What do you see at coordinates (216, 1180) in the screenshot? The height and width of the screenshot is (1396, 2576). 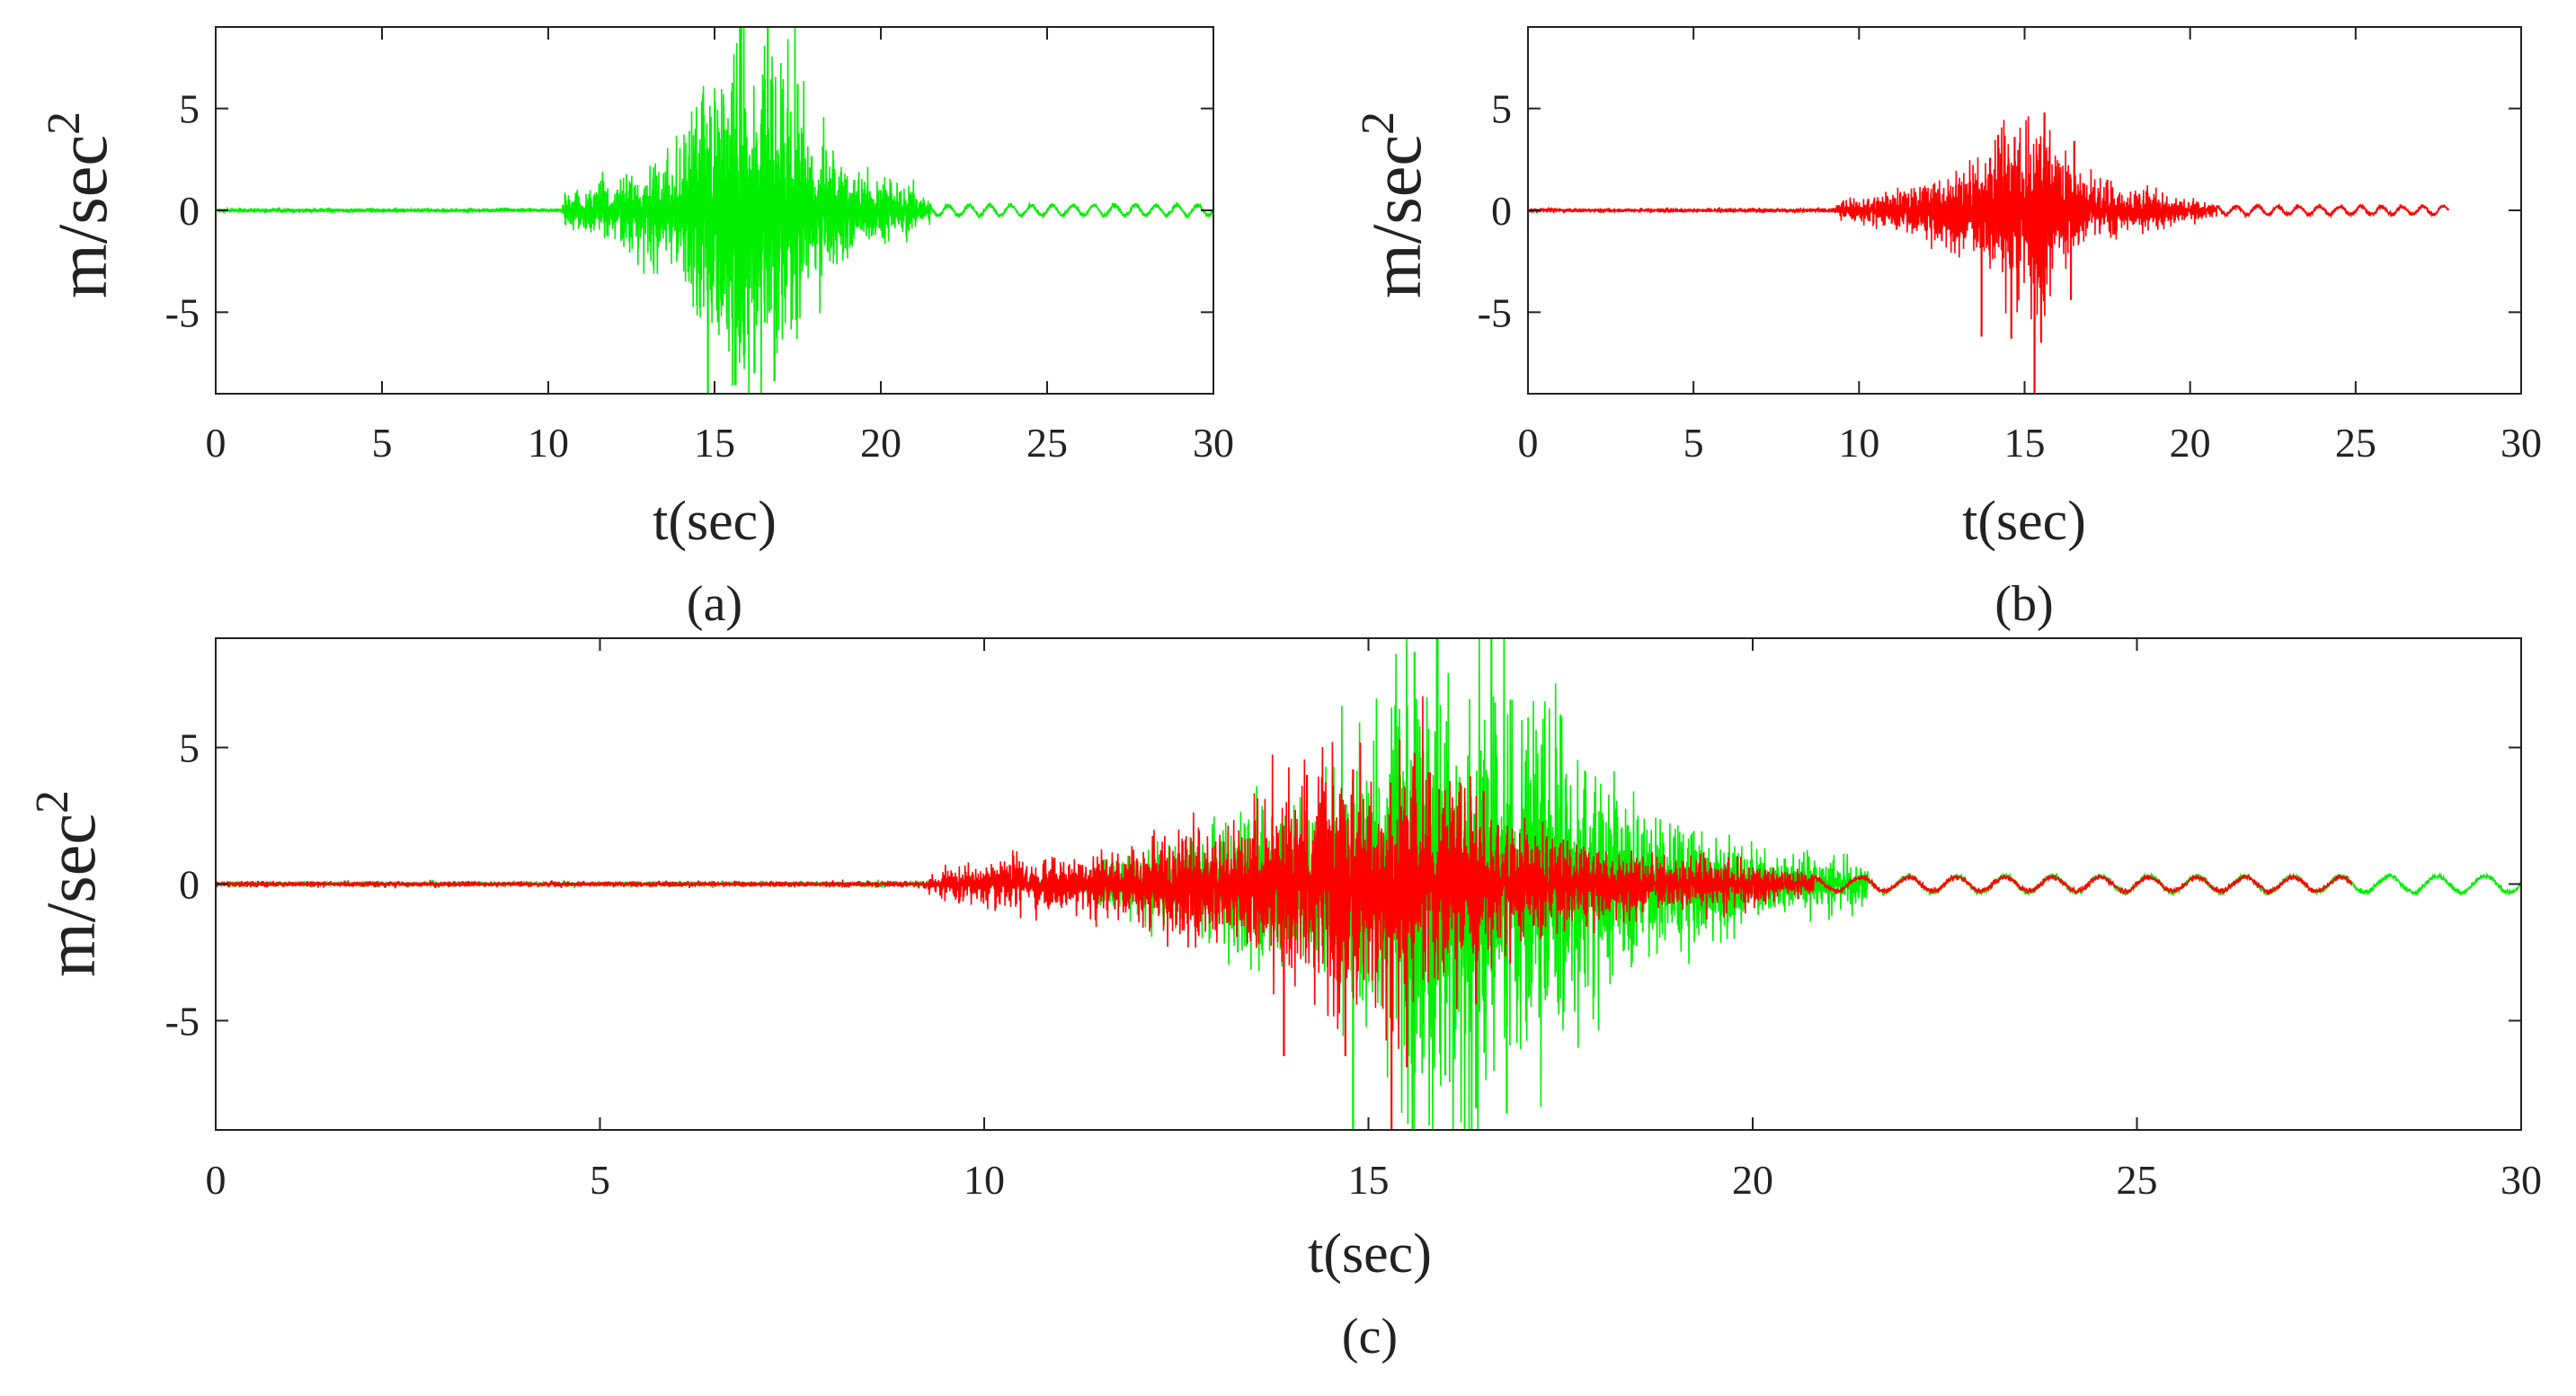 I see `x-tick-label-c-0: 0` at bounding box center [216, 1180].